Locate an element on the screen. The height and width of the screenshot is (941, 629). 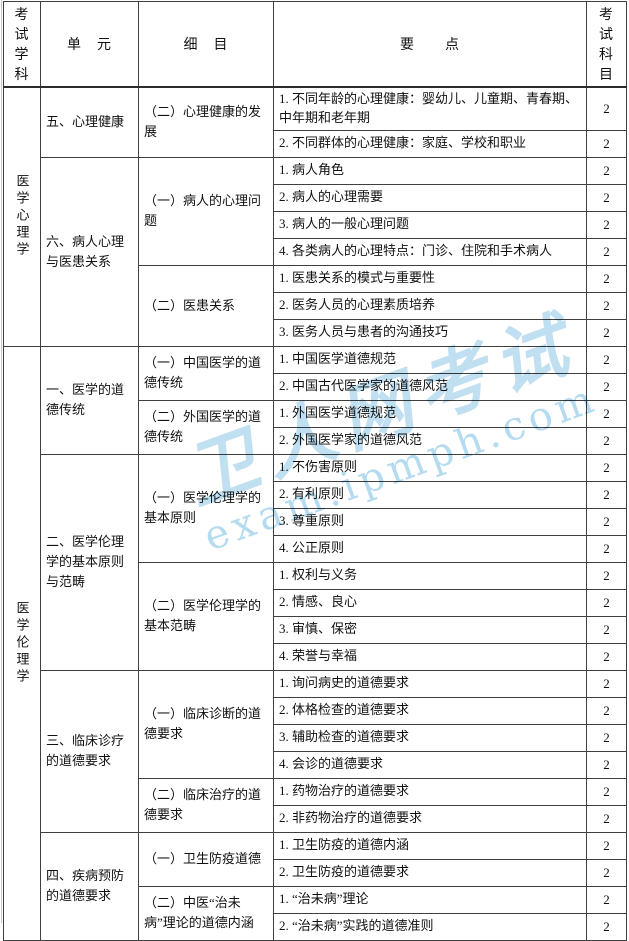
item-cell: （二）医患关系 is located at coordinates (206, 305).